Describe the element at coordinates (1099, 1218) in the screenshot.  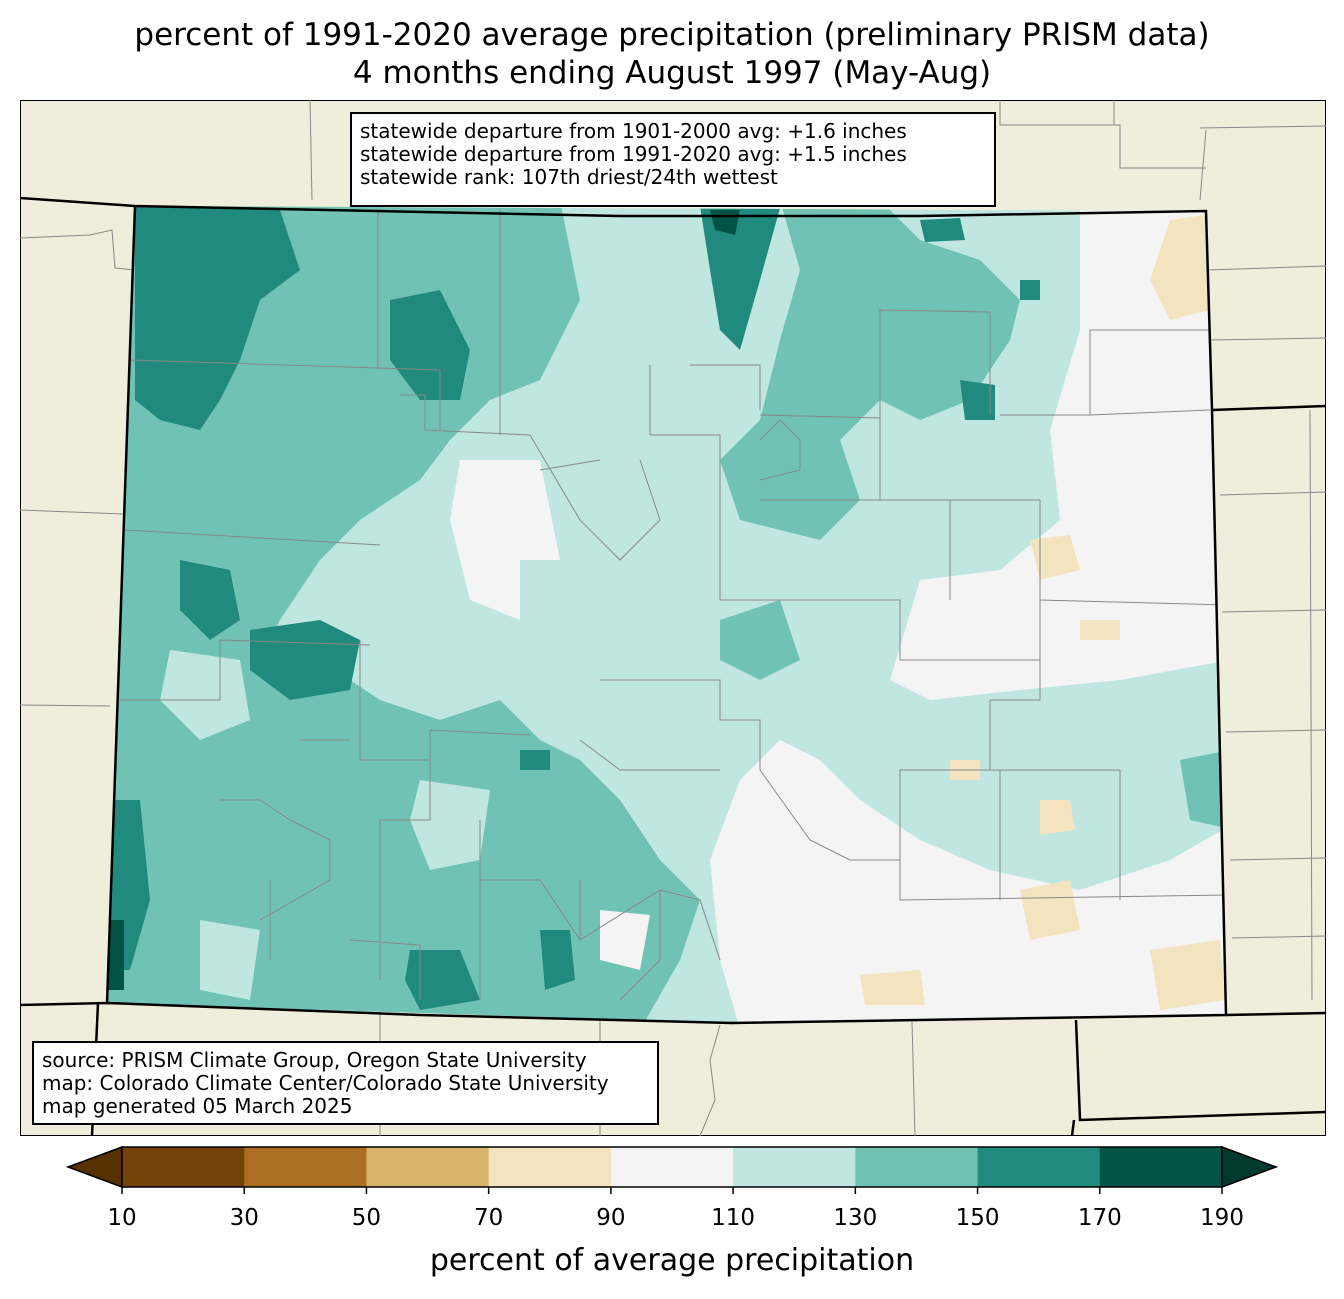
I see `colorbar-tick-label: 170` at that location.